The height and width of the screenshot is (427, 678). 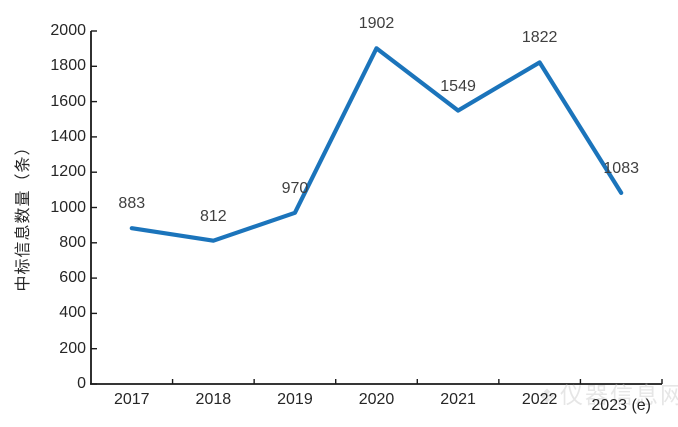 I want to click on watermark: ❖仪器信息网, so click(x=608, y=393).